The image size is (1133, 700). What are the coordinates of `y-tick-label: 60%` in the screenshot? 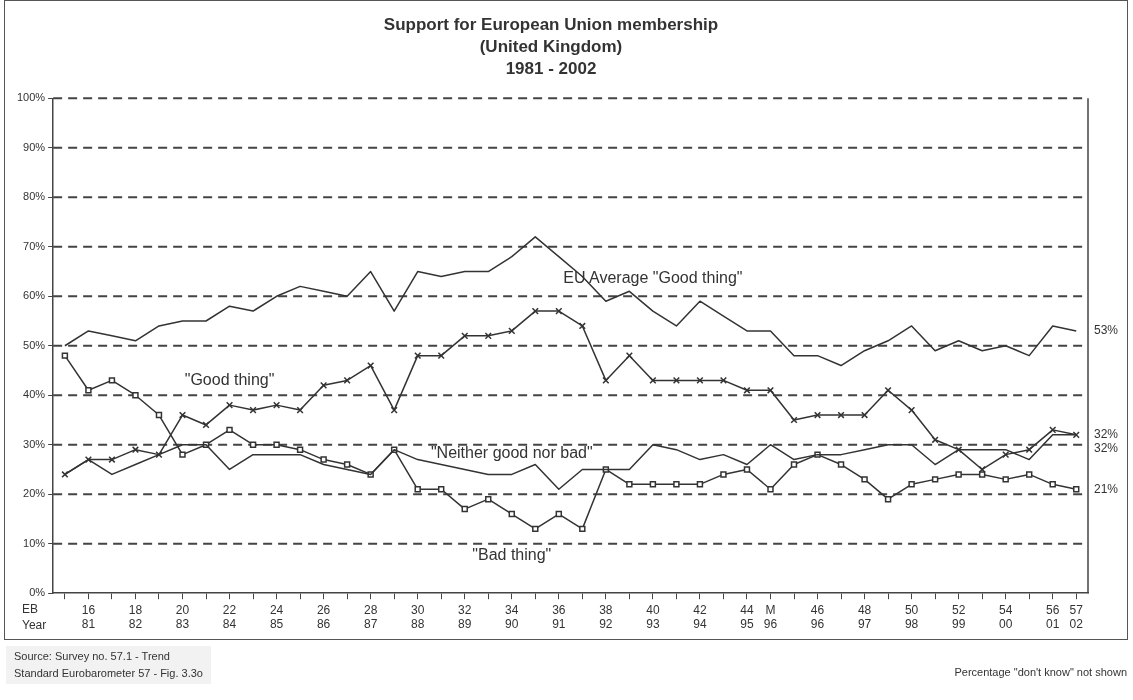 It's located at (34, 295).